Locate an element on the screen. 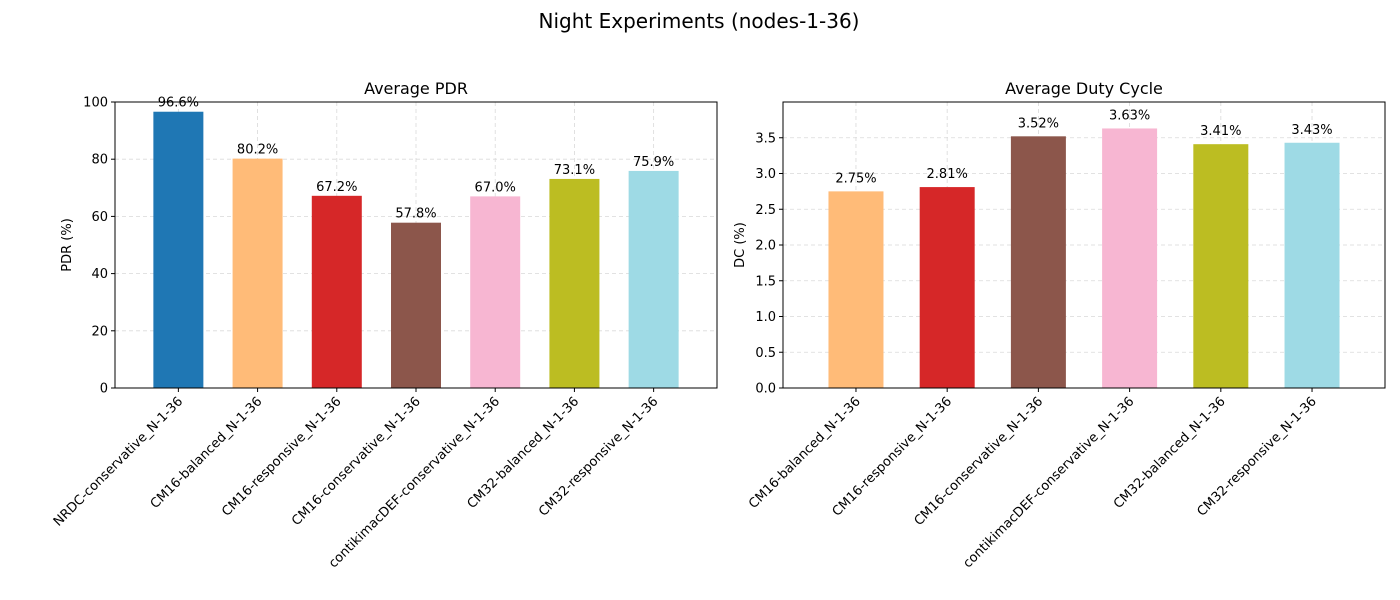 Image resolution: width=1400 pixels, height=600 pixels. duty-cycle-panel-title: Average Duty Cycle is located at coordinates (1084, 88).